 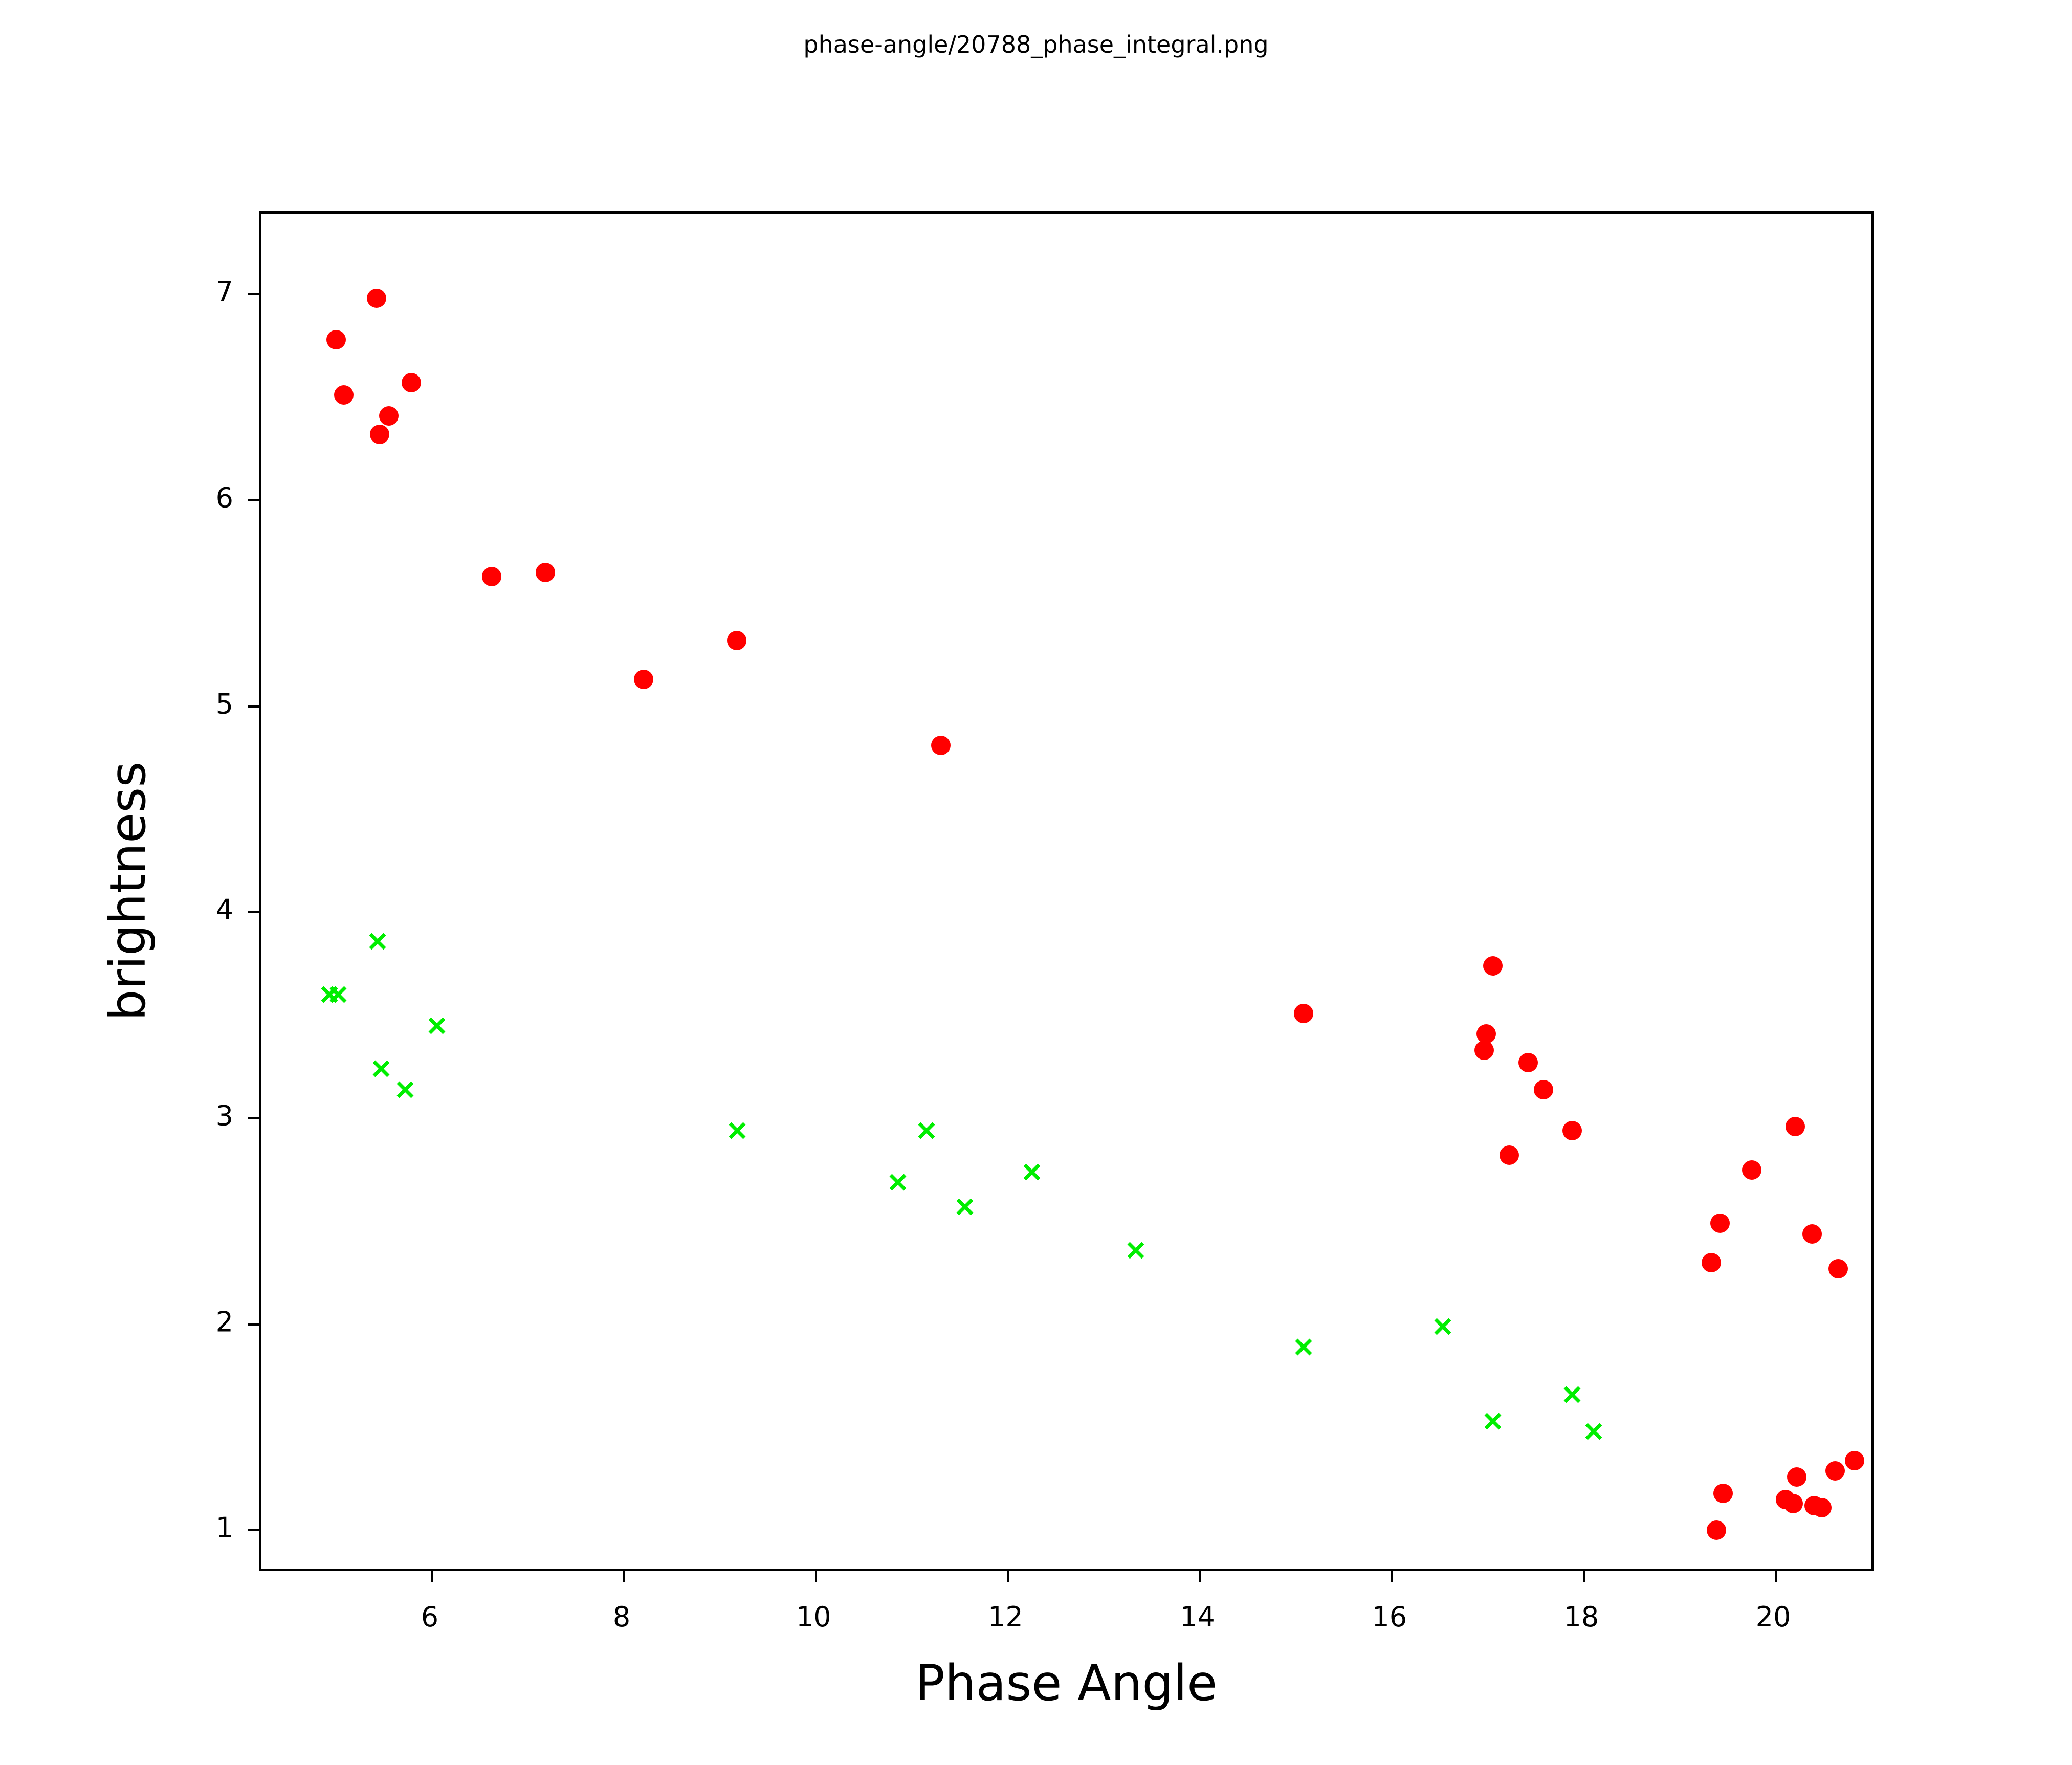 I want to click on x-tick-label-20: 20, so click(x=1773, y=1617).